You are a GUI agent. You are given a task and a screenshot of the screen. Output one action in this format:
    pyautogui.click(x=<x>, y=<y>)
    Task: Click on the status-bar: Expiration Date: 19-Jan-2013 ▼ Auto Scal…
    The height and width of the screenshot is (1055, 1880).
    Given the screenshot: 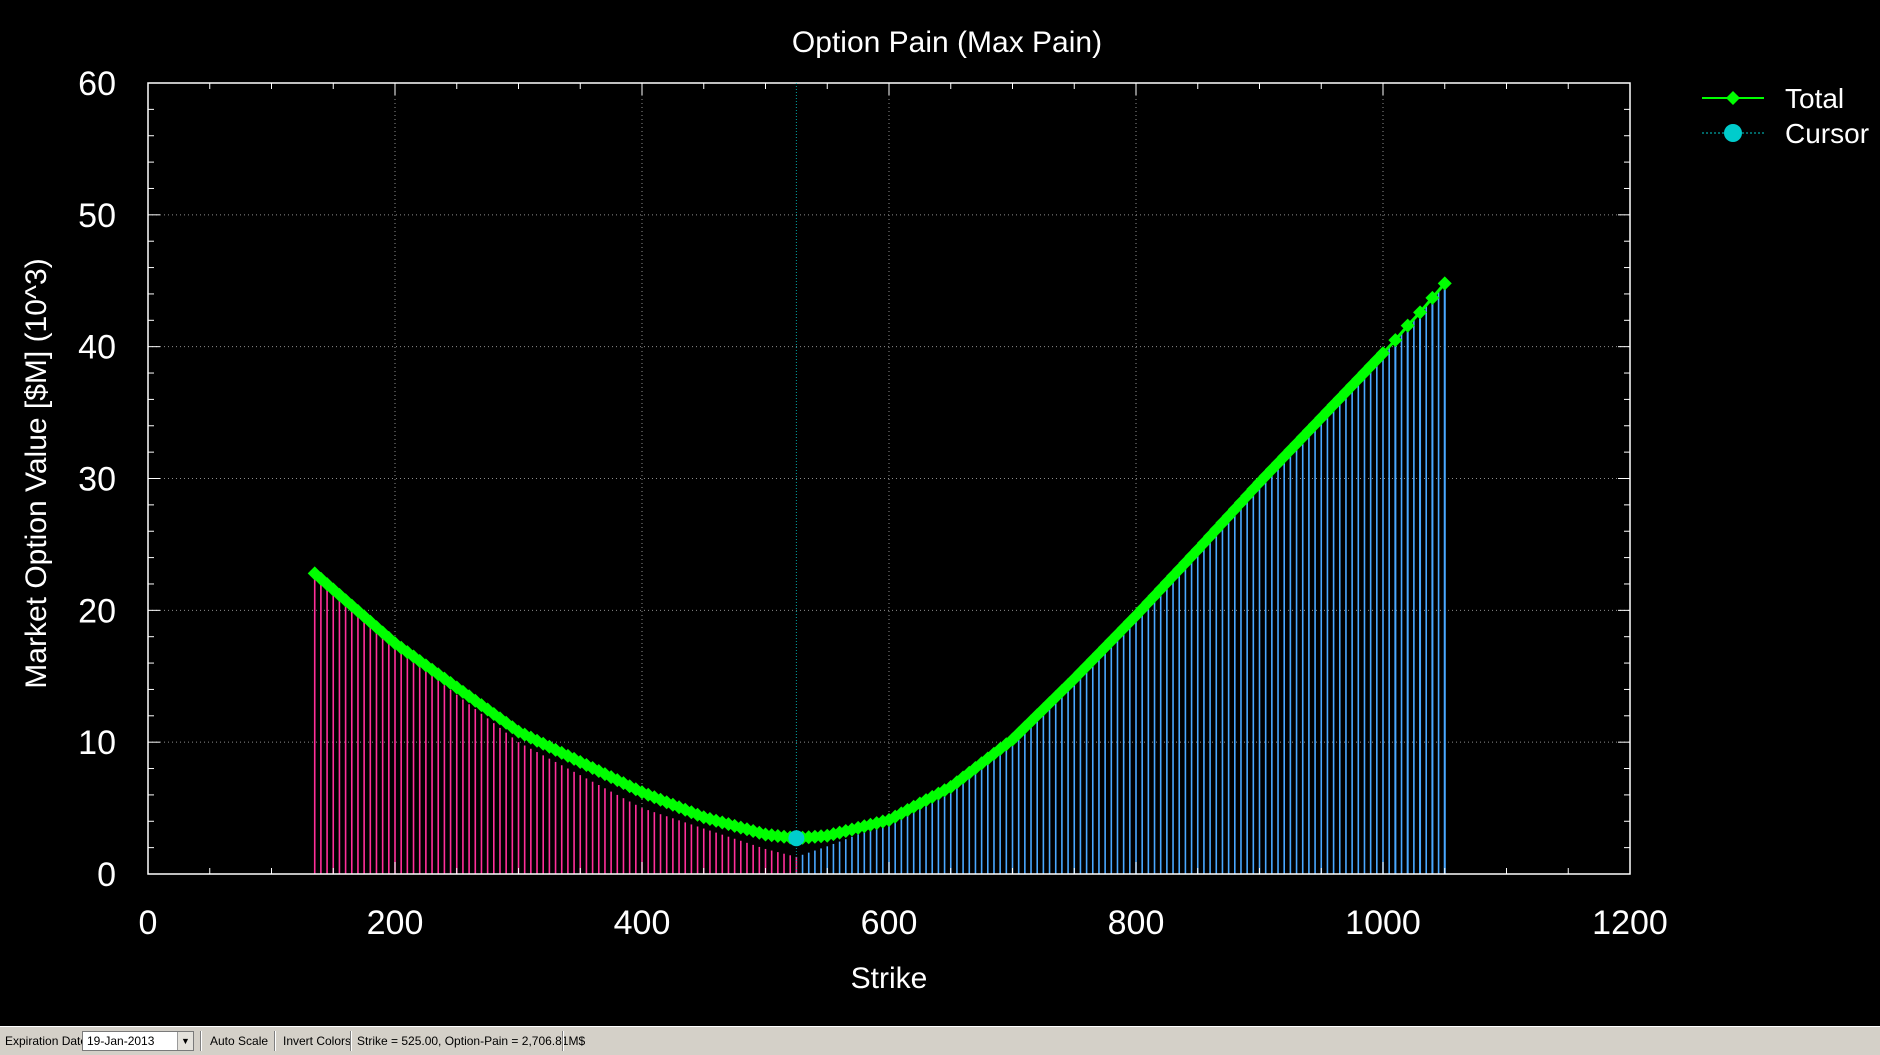 What is the action you would take?
    pyautogui.click(x=940, y=1040)
    